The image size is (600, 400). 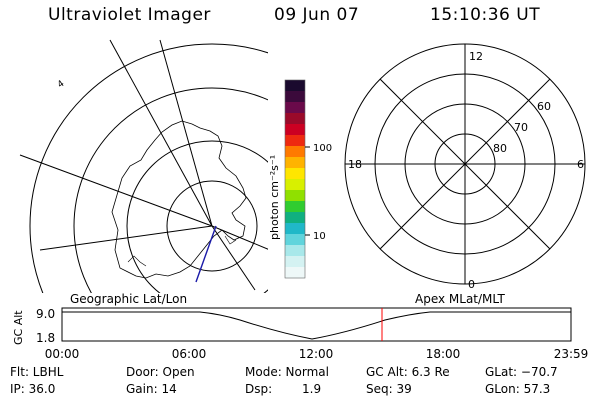 I want to click on geographic-caption: Geographic Lat/Lon, so click(x=128, y=299).